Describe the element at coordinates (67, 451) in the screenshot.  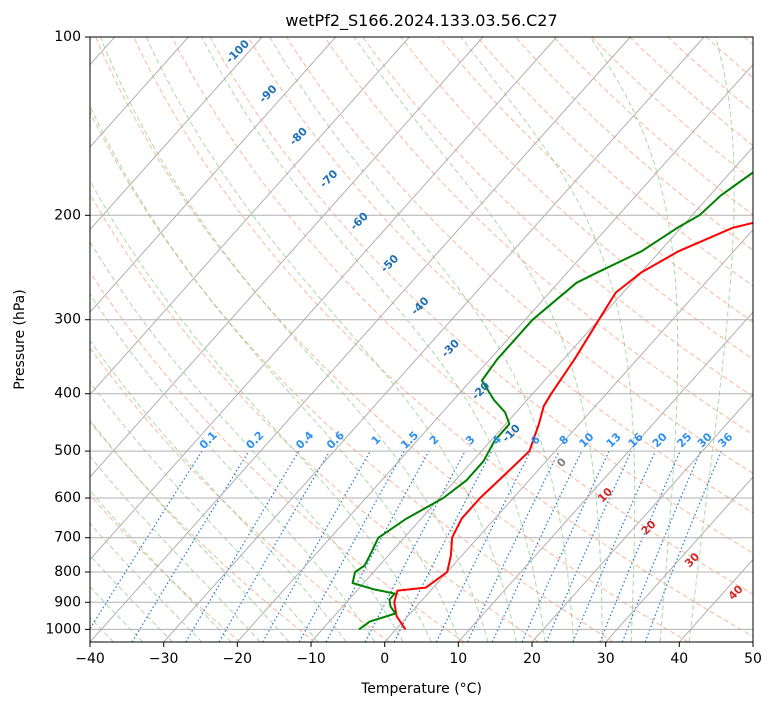
I see `y-tick-label: 500` at that location.